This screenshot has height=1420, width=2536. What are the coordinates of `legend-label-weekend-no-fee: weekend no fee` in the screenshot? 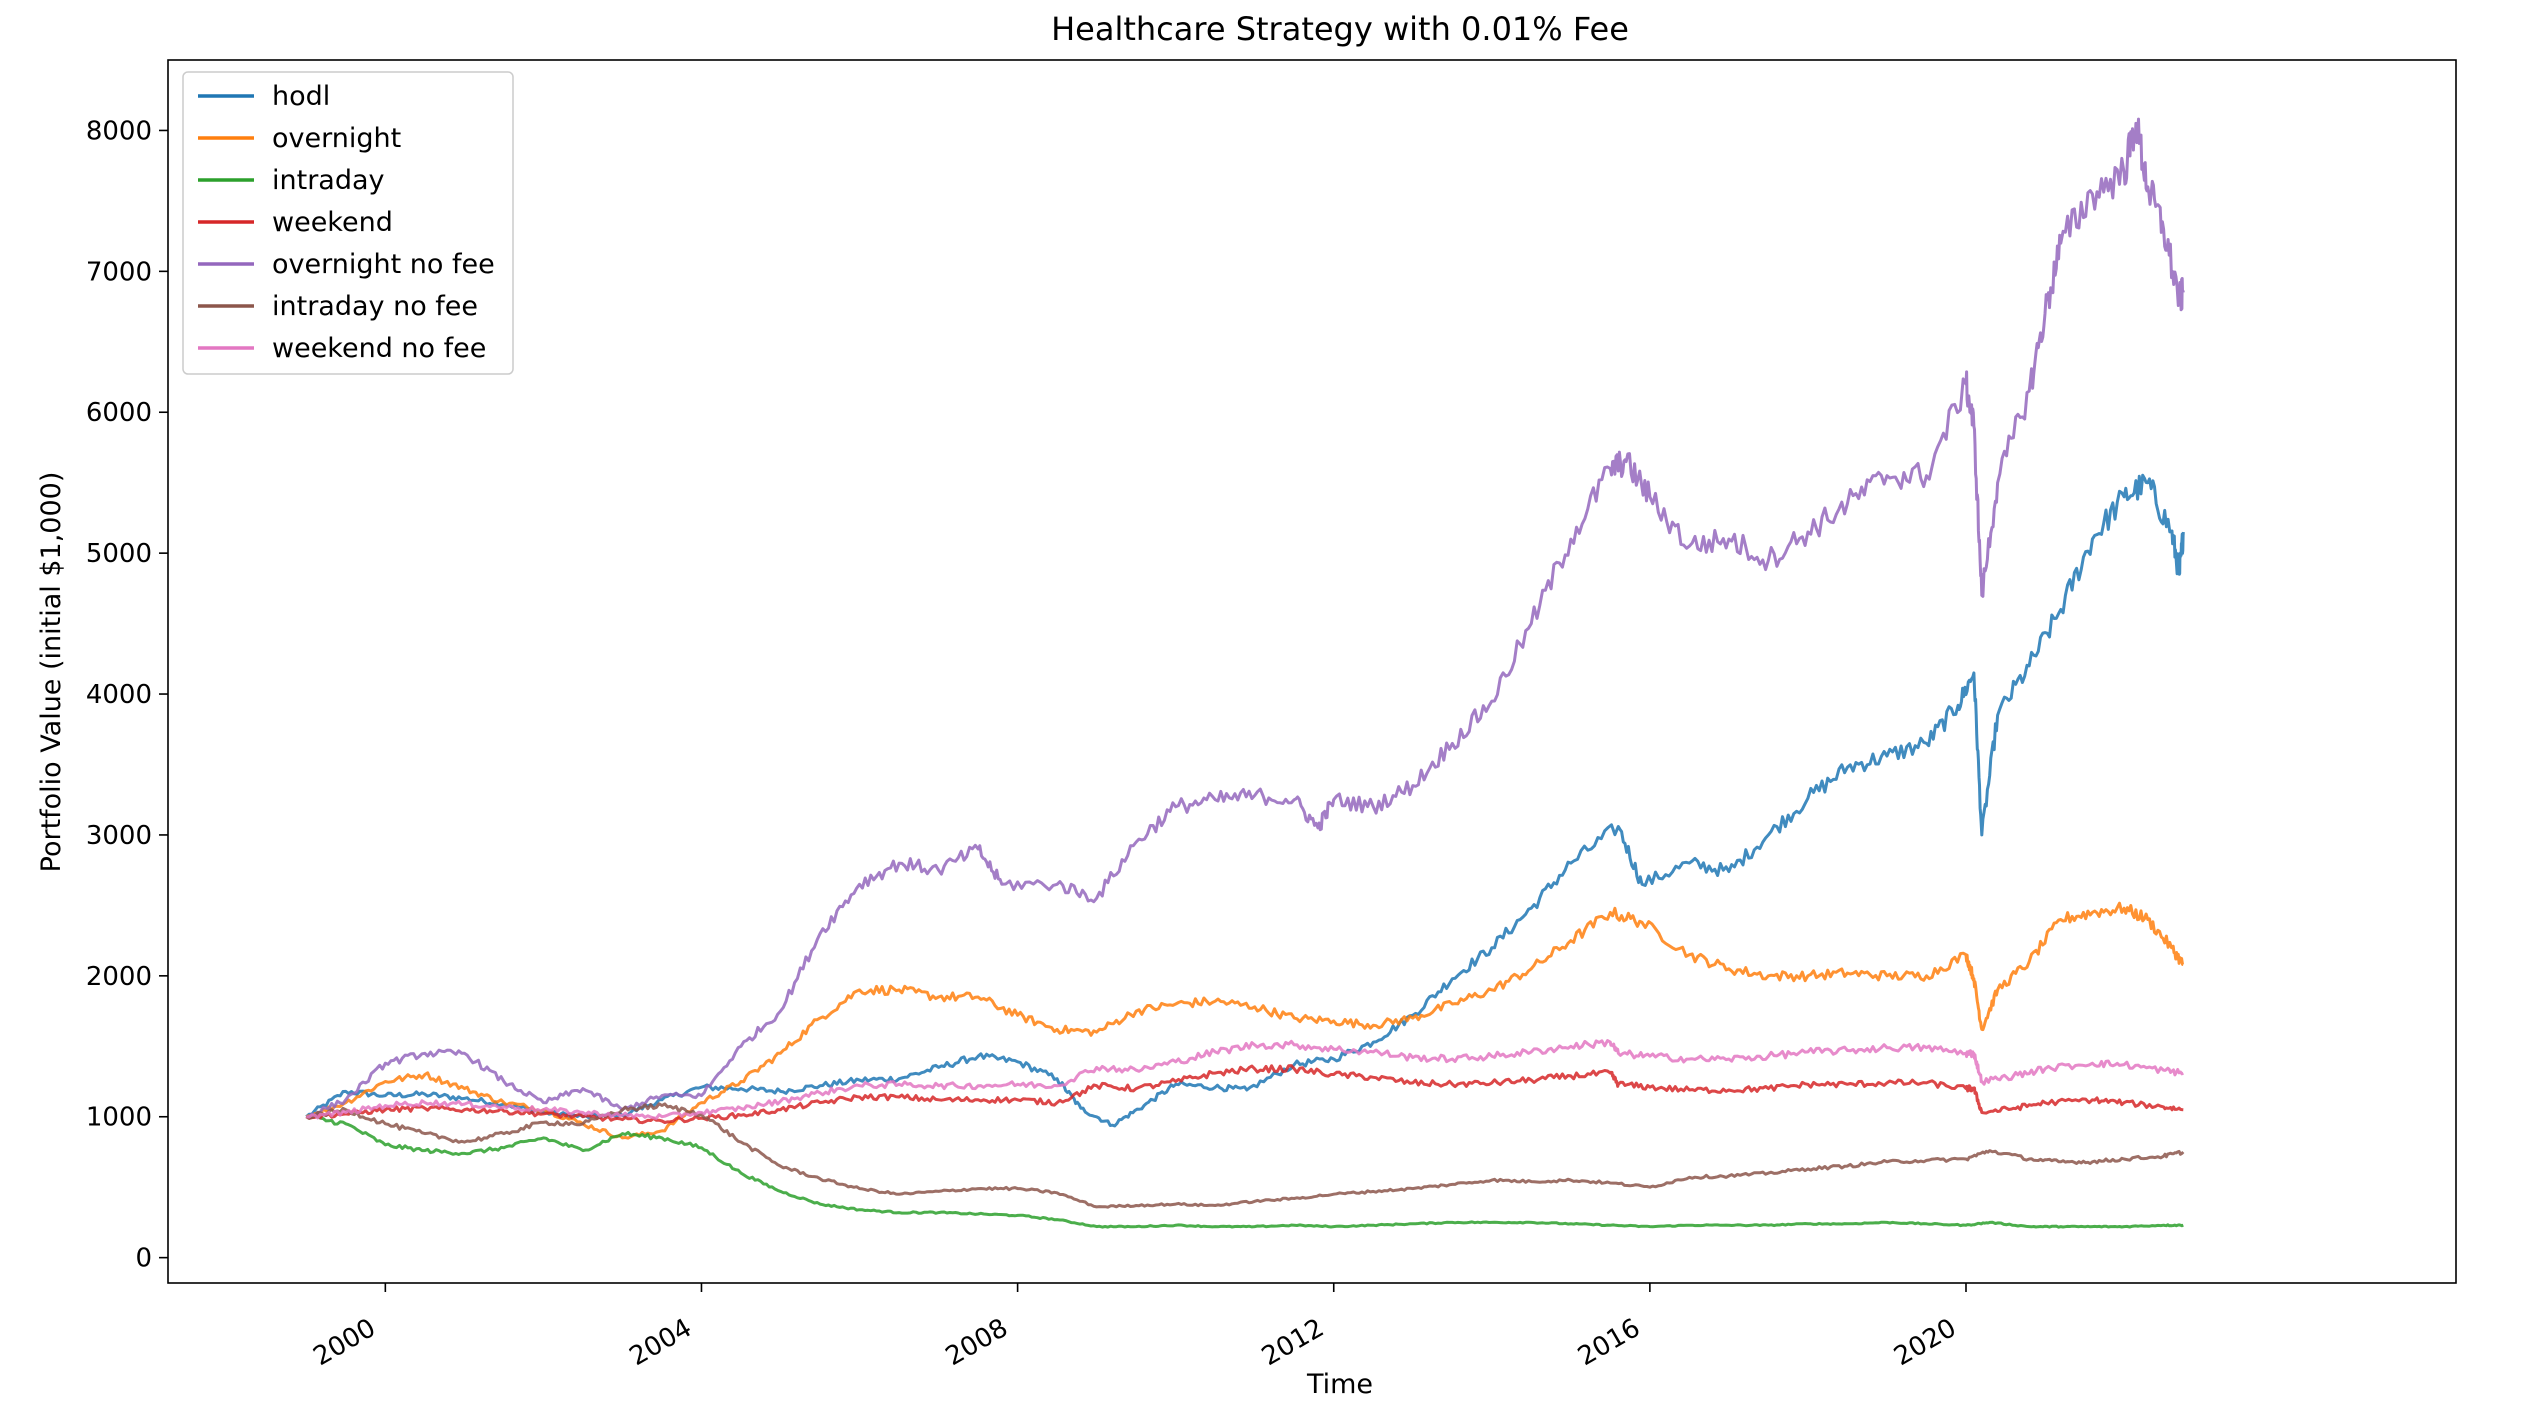 It's located at (379, 348).